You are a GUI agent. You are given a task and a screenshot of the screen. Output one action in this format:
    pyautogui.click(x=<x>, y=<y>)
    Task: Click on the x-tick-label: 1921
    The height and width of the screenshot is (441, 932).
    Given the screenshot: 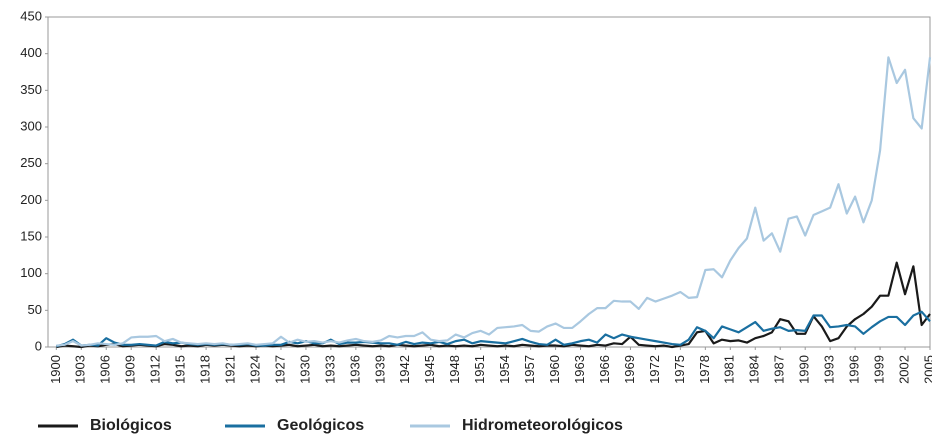 What is the action you would take?
    pyautogui.click(x=229, y=369)
    